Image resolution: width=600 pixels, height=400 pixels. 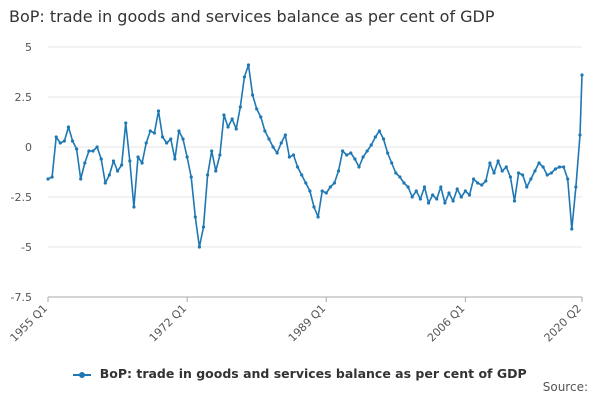 I want to click on y-tick-label: -5, so click(x=26, y=247).